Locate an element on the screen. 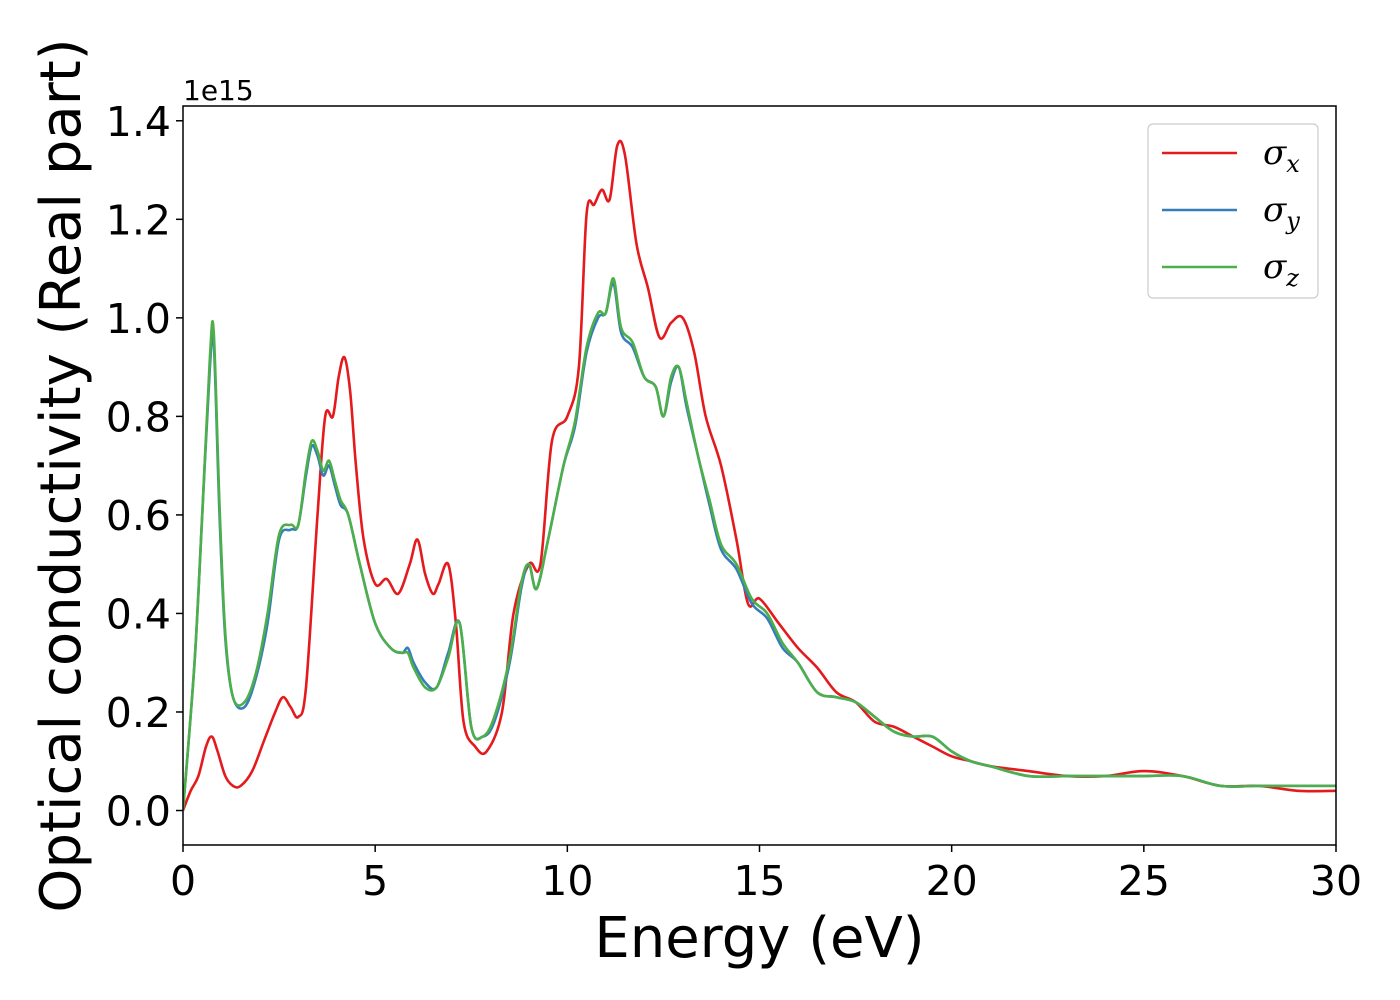  y-tick-label: 1.0 is located at coordinates (138, 319).